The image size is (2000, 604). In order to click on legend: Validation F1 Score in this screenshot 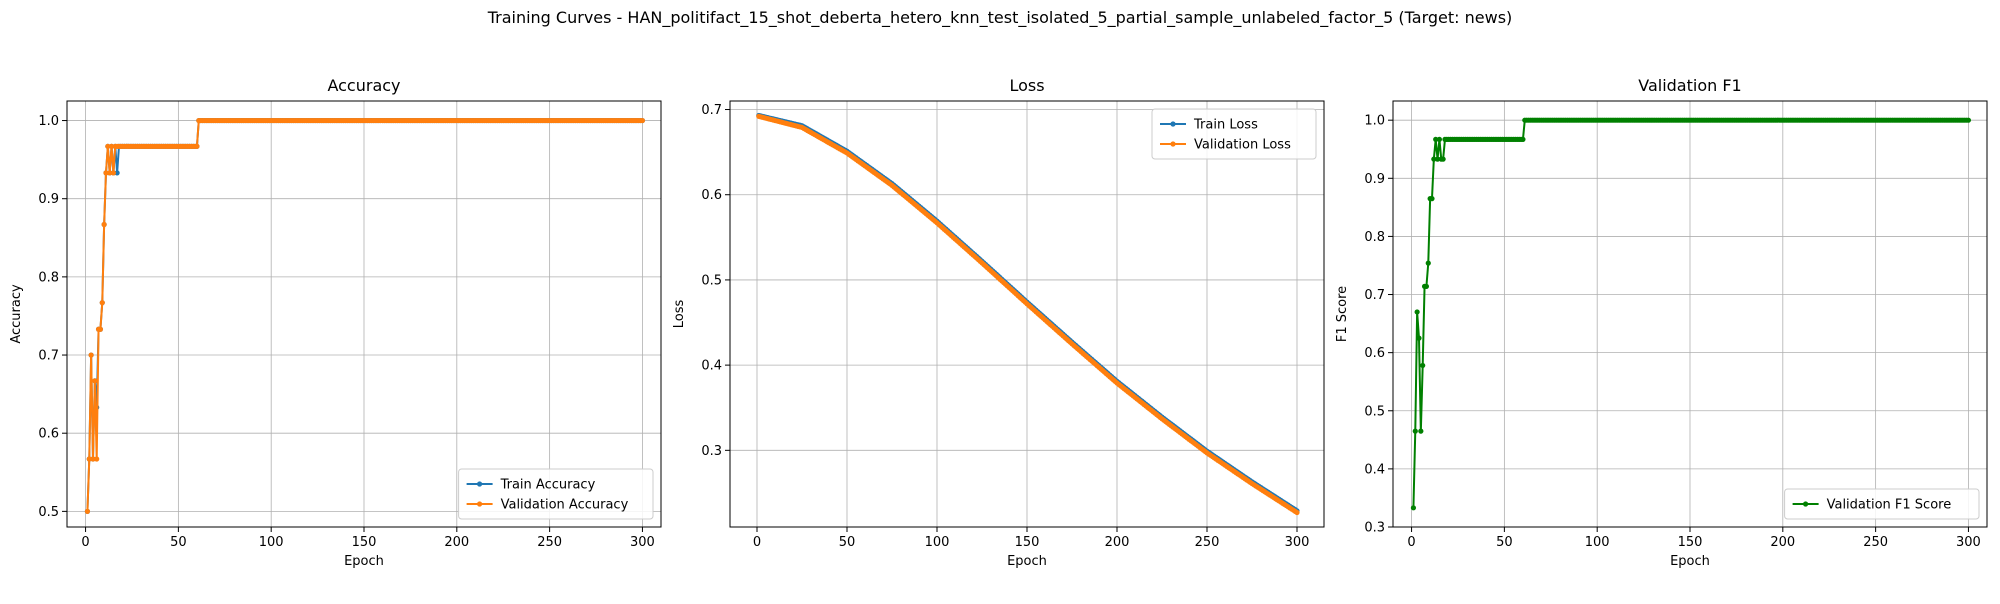, I will do `click(1882, 504)`.